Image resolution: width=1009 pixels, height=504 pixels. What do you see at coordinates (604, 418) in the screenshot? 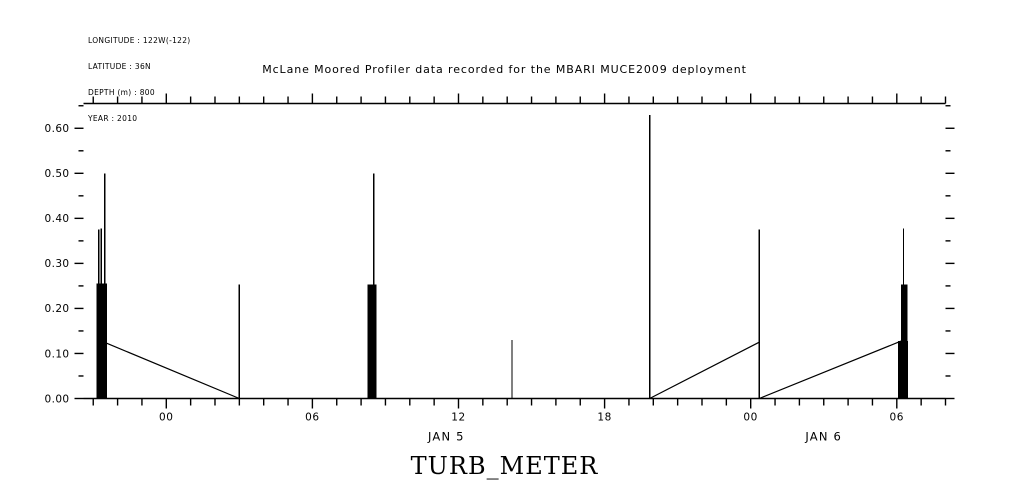
I see `x-tick-label: 18` at bounding box center [604, 418].